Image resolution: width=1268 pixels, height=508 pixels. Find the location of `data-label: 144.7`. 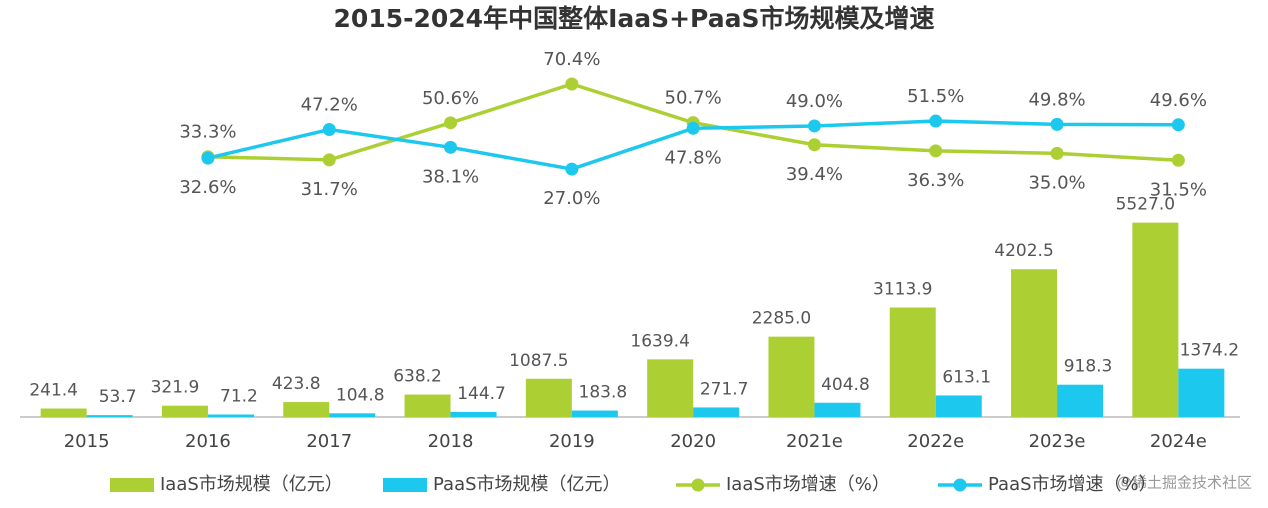

data-label: 144.7 is located at coordinates (481, 394).